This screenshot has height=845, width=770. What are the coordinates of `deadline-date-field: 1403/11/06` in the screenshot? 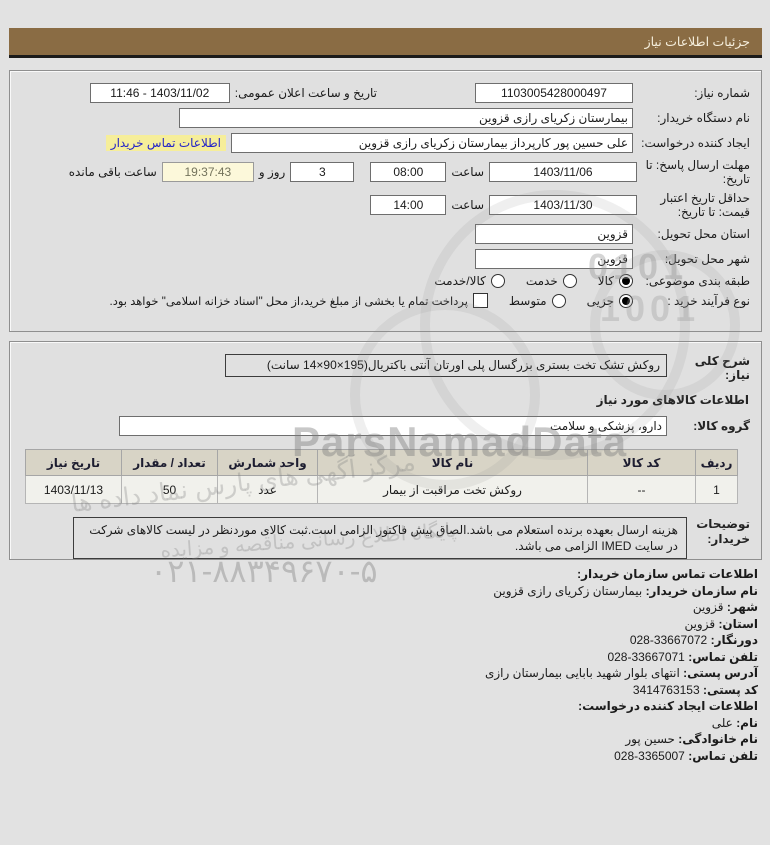 It's located at (563, 172).